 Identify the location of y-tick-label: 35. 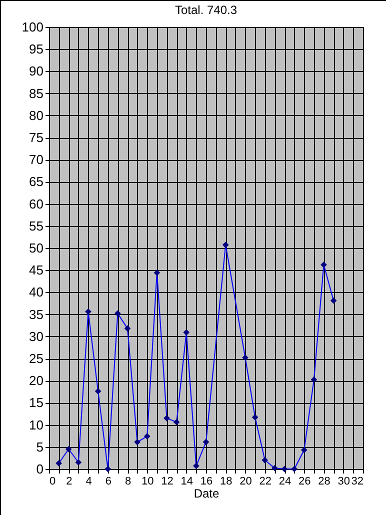
(36, 314).